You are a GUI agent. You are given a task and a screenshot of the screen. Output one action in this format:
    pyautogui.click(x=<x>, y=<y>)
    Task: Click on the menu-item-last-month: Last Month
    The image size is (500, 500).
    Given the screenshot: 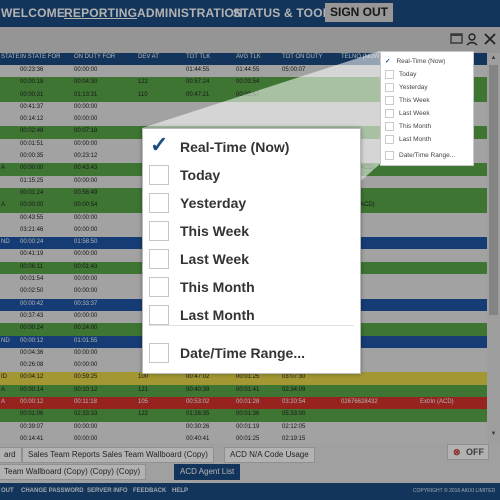 What is the action you would take?
    pyautogui.click(x=251, y=316)
    